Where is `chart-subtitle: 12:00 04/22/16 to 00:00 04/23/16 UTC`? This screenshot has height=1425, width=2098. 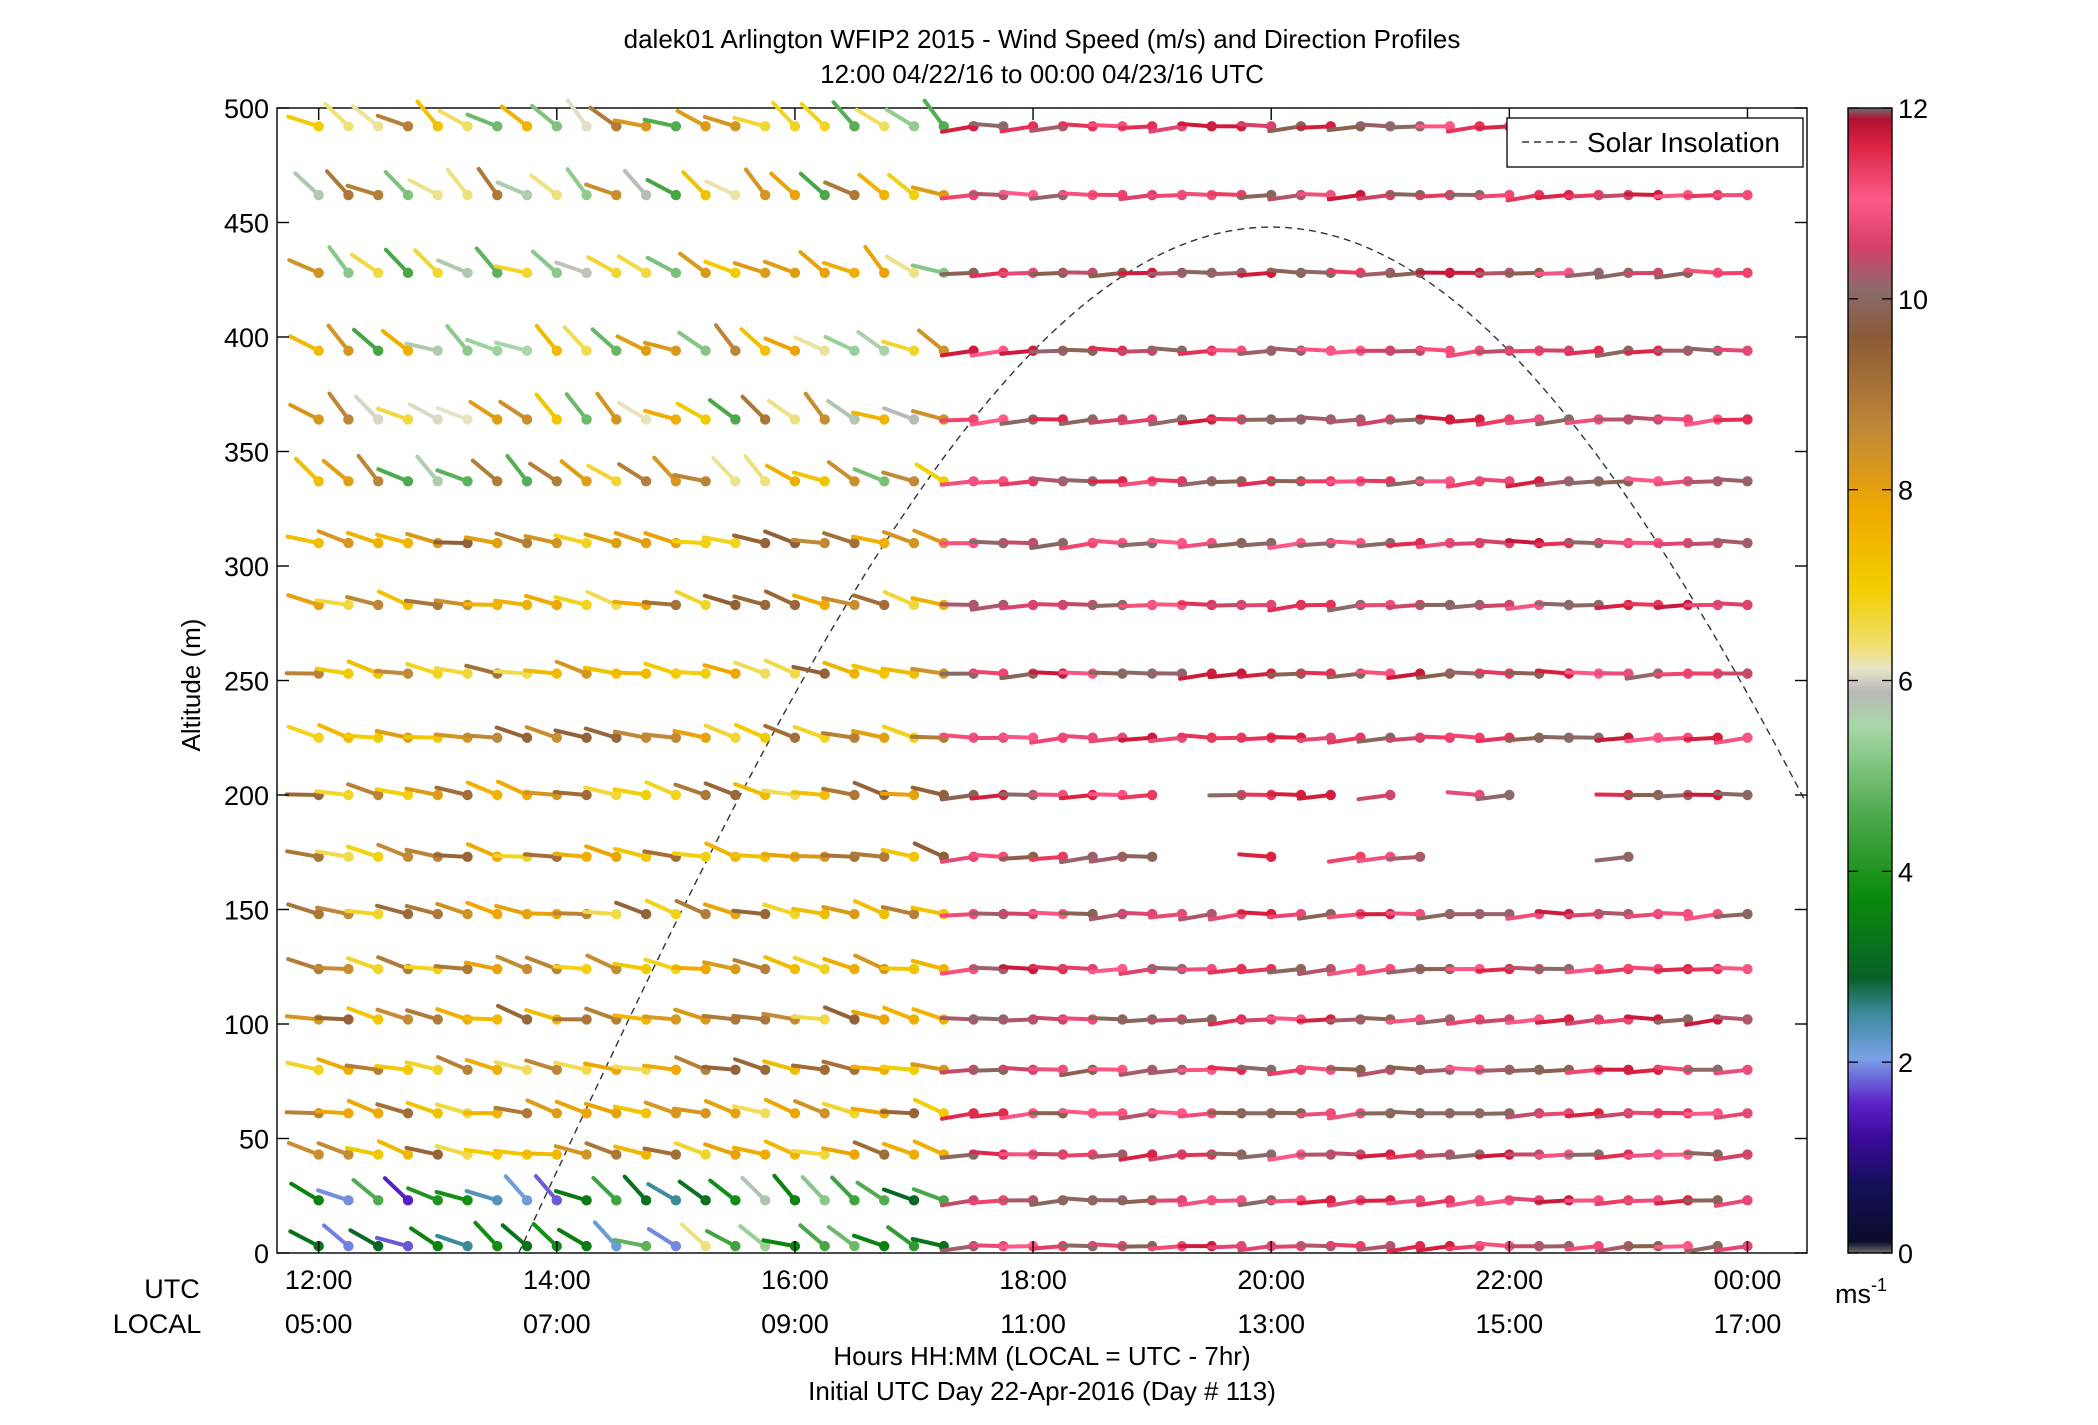 chart-subtitle: 12:00 04/22/16 to 00:00 04/23/16 UTC is located at coordinates (1042, 74).